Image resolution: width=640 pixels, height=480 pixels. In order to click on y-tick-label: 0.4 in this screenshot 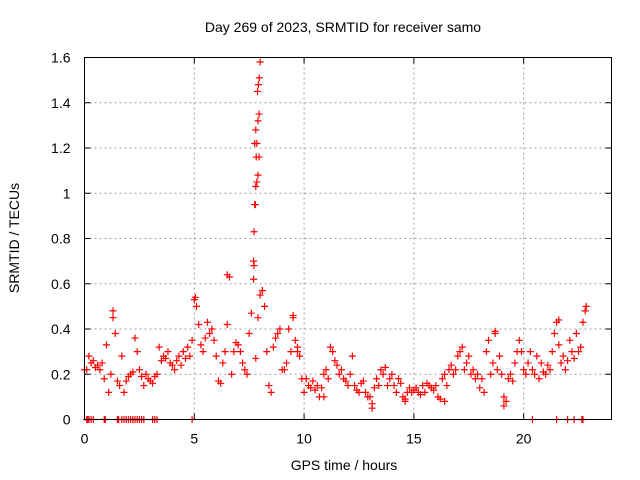, I will do `click(61, 329)`.